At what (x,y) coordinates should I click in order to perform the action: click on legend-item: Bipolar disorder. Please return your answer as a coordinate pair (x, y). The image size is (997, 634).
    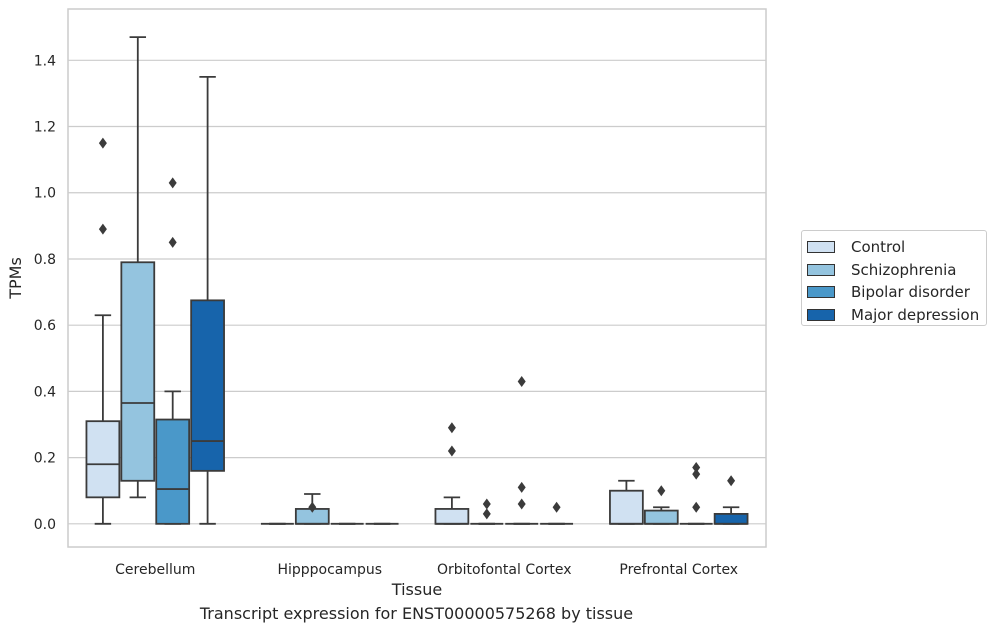
    Looking at the image, I should click on (896, 292).